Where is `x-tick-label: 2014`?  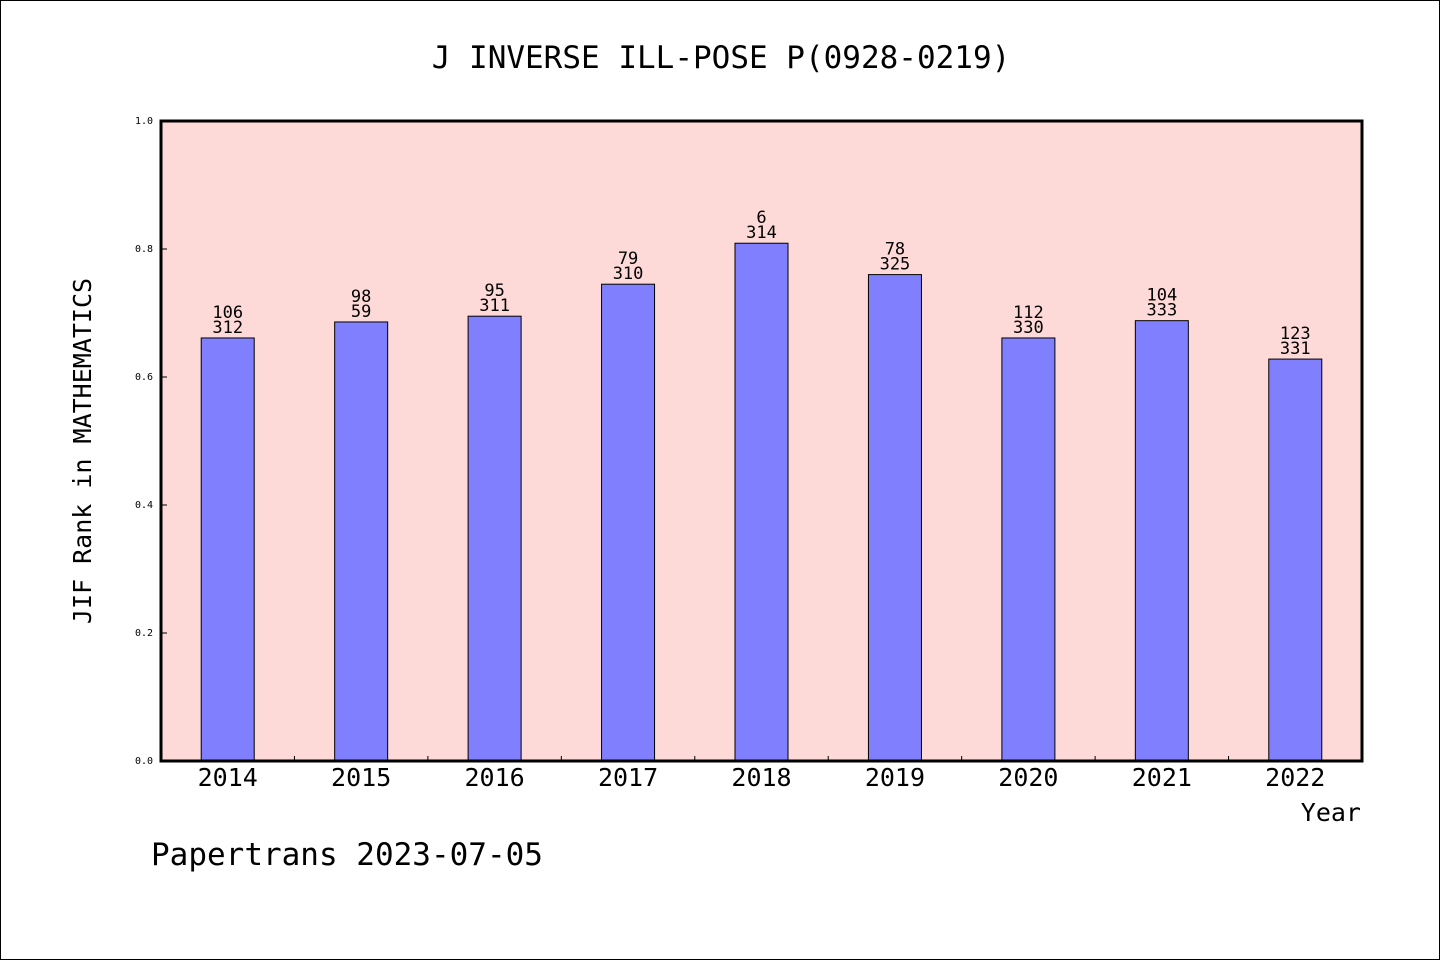 x-tick-label: 2014 is located at coordinates (228, 777).